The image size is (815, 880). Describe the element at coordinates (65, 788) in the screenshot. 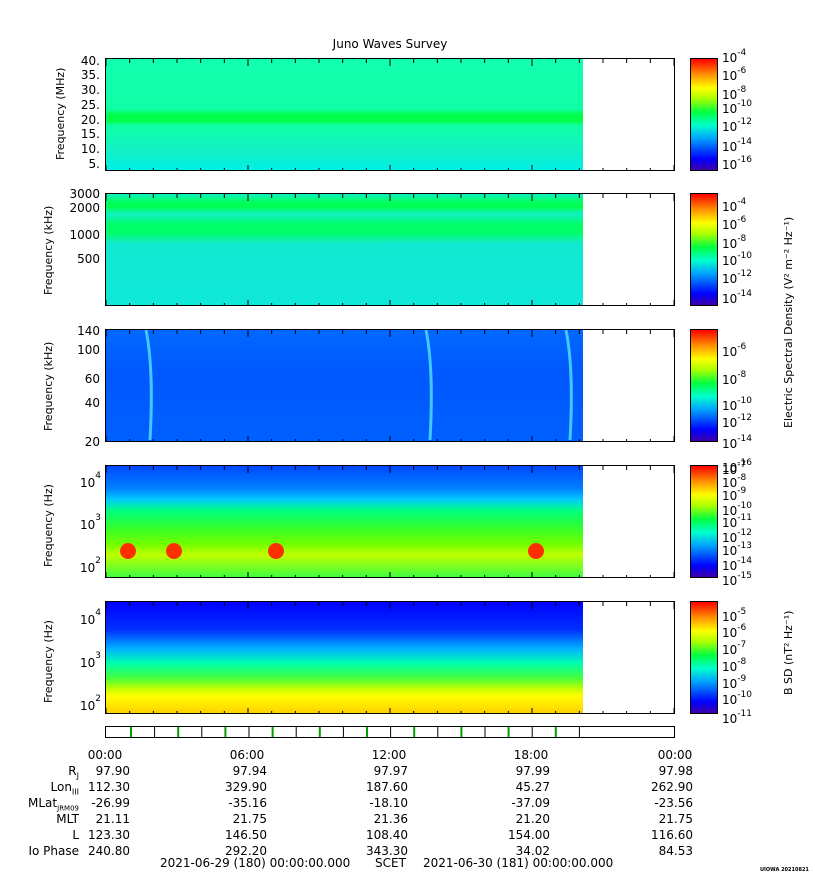

I see `ephemeris-label: LonIII` at that location.